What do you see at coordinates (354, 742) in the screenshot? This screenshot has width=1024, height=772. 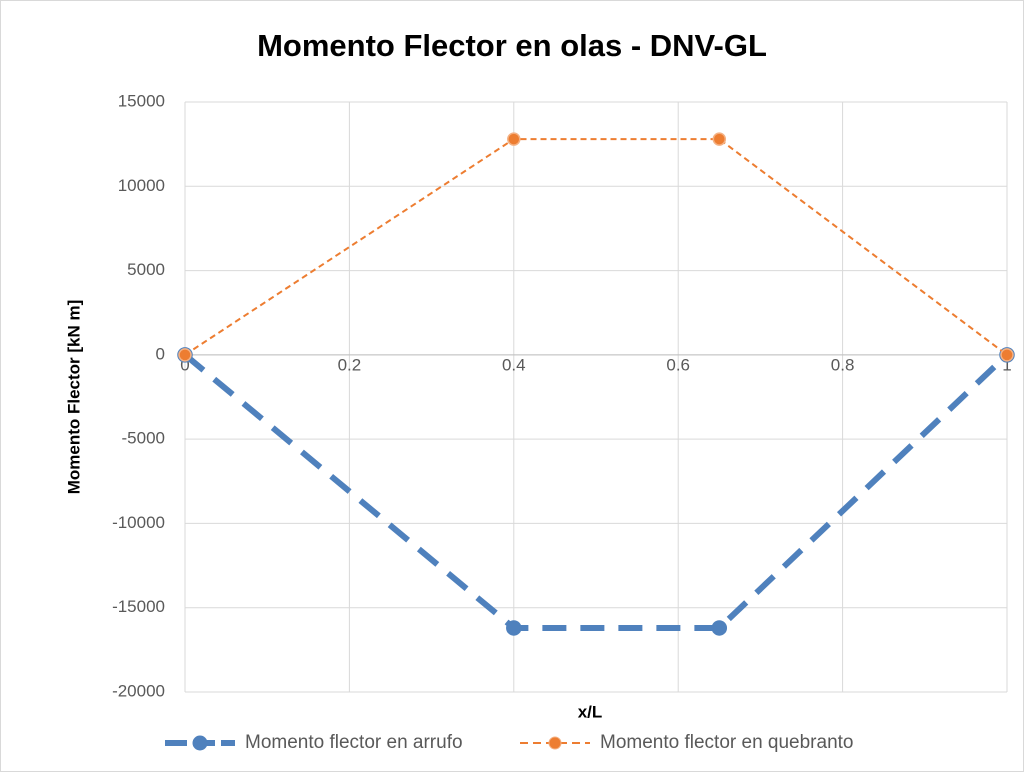 I see `legend-label: Momento flector en arrufo` at bounding box center [354, 742].